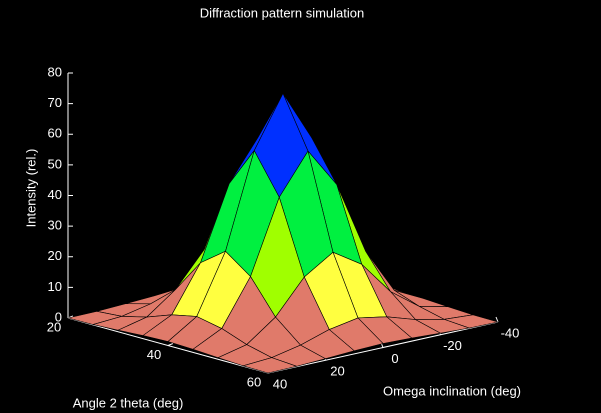 Image resolution: width=601 pixels, height=413 pixels. Describe the element at coordinates (128, 402) in the screenshot. I see `x-axis-label: Angle 2 theta (deg)` at that location.